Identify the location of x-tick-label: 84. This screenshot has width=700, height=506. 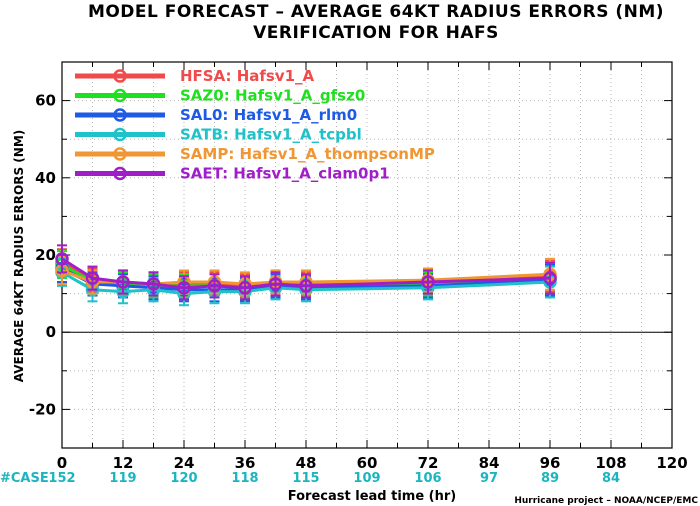
(489, 463).